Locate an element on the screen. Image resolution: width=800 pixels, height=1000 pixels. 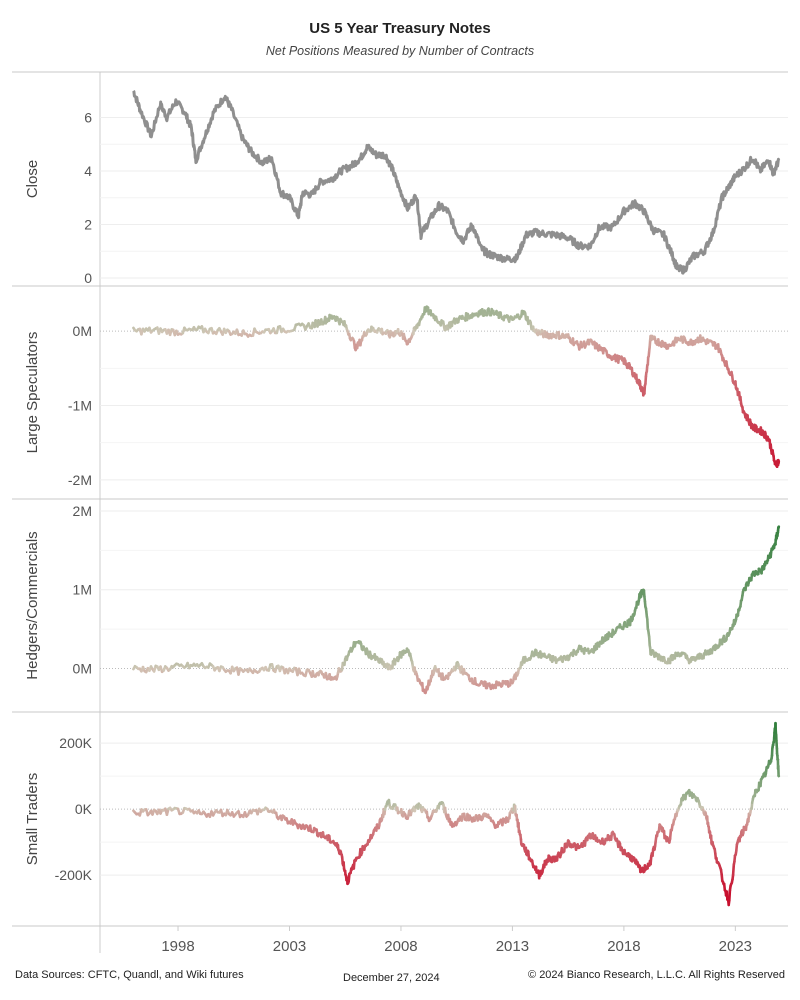
x-tick-label: 2008 is located at coordinates (400, 946).